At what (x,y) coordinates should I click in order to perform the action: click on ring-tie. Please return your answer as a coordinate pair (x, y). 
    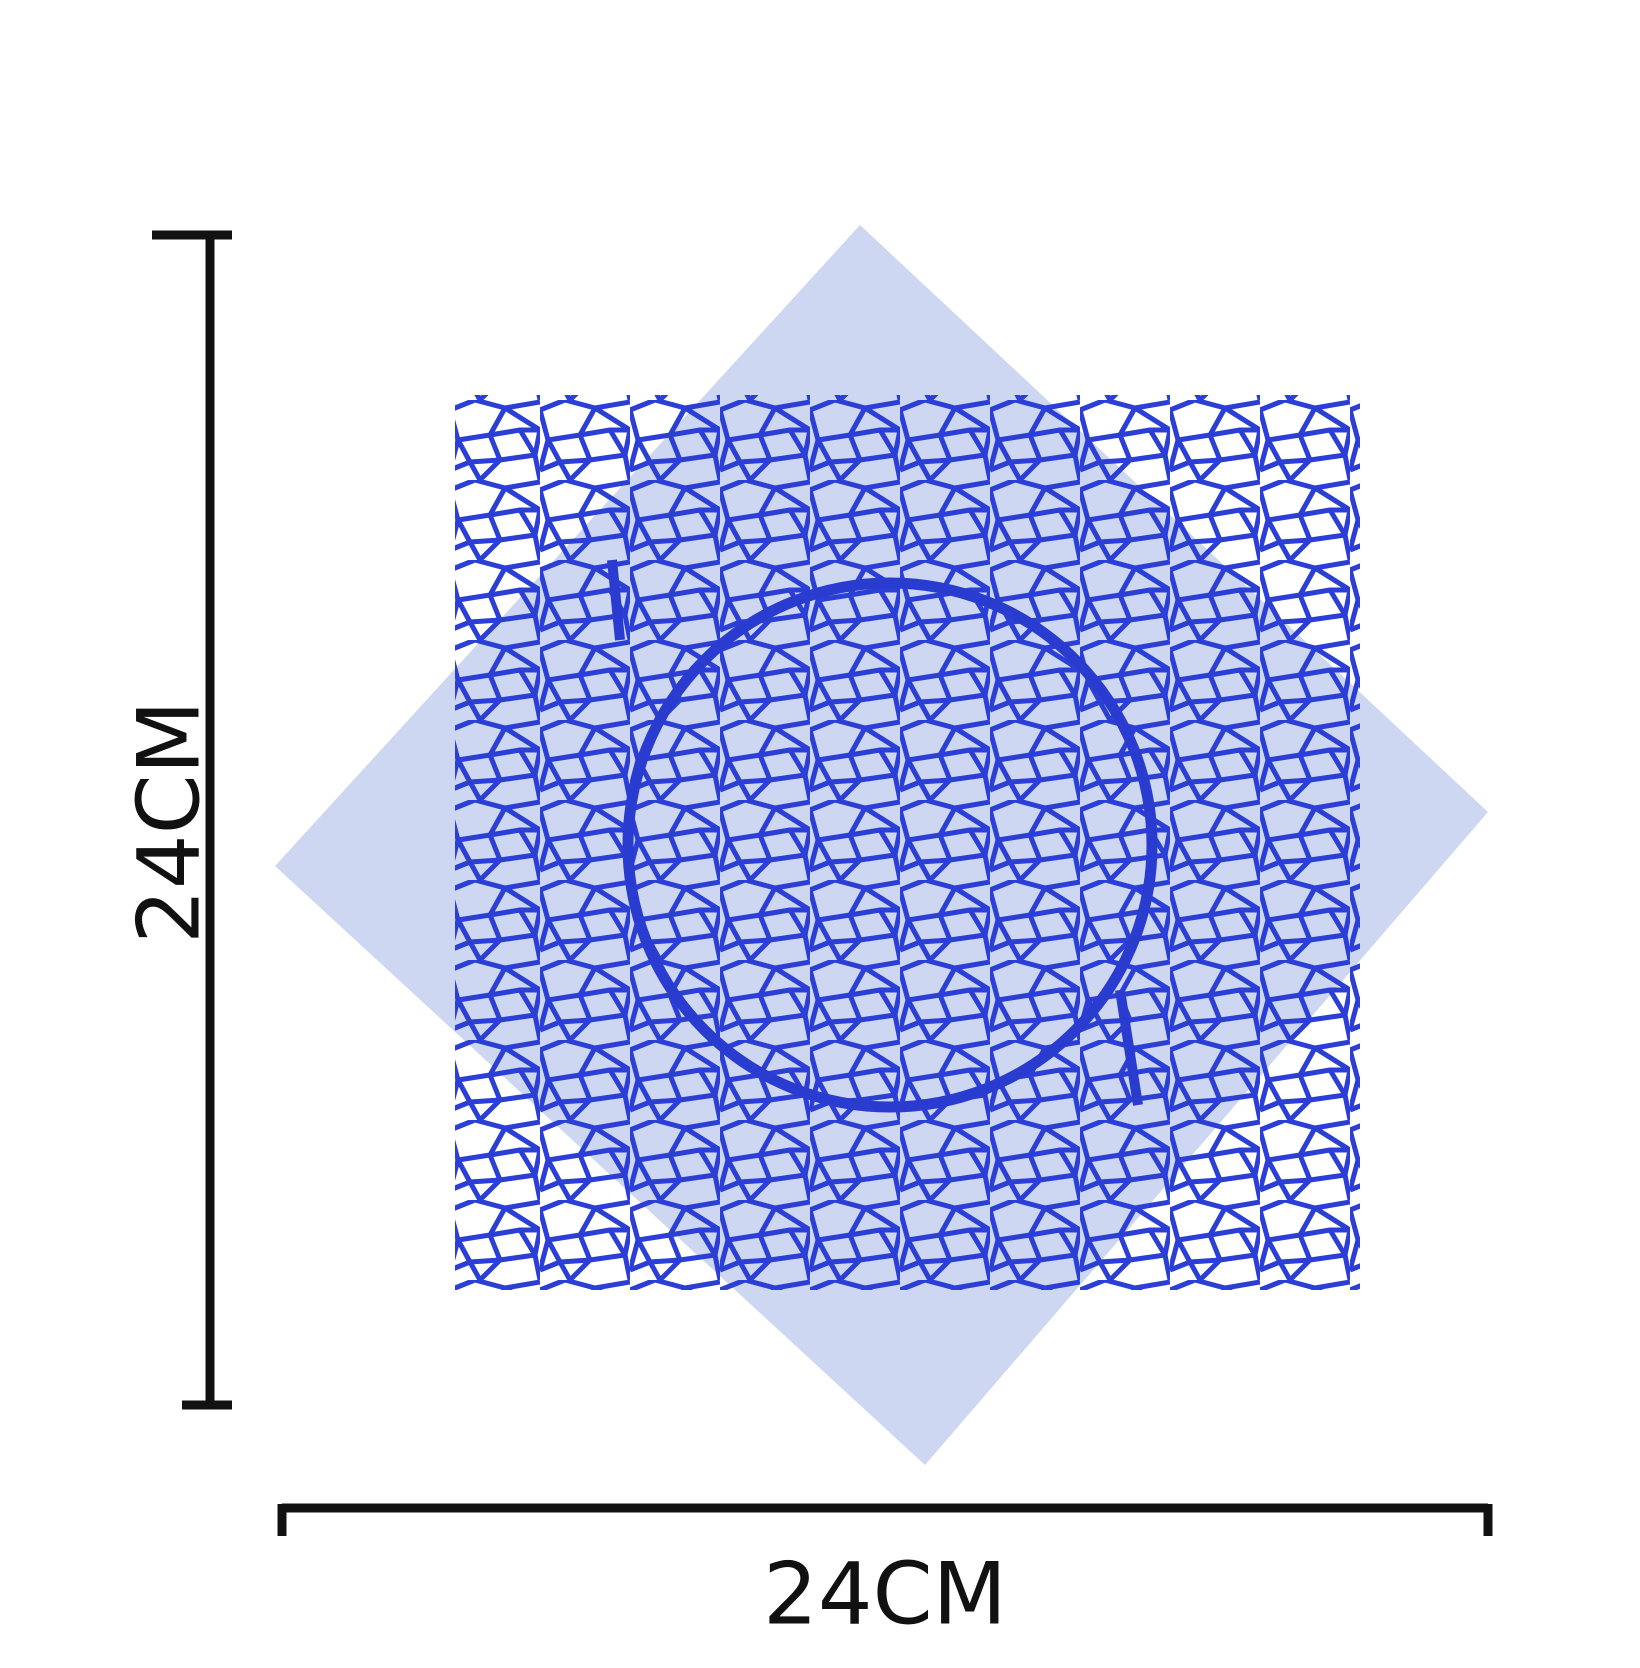
    Looking at the image, I should click on (875, 832).